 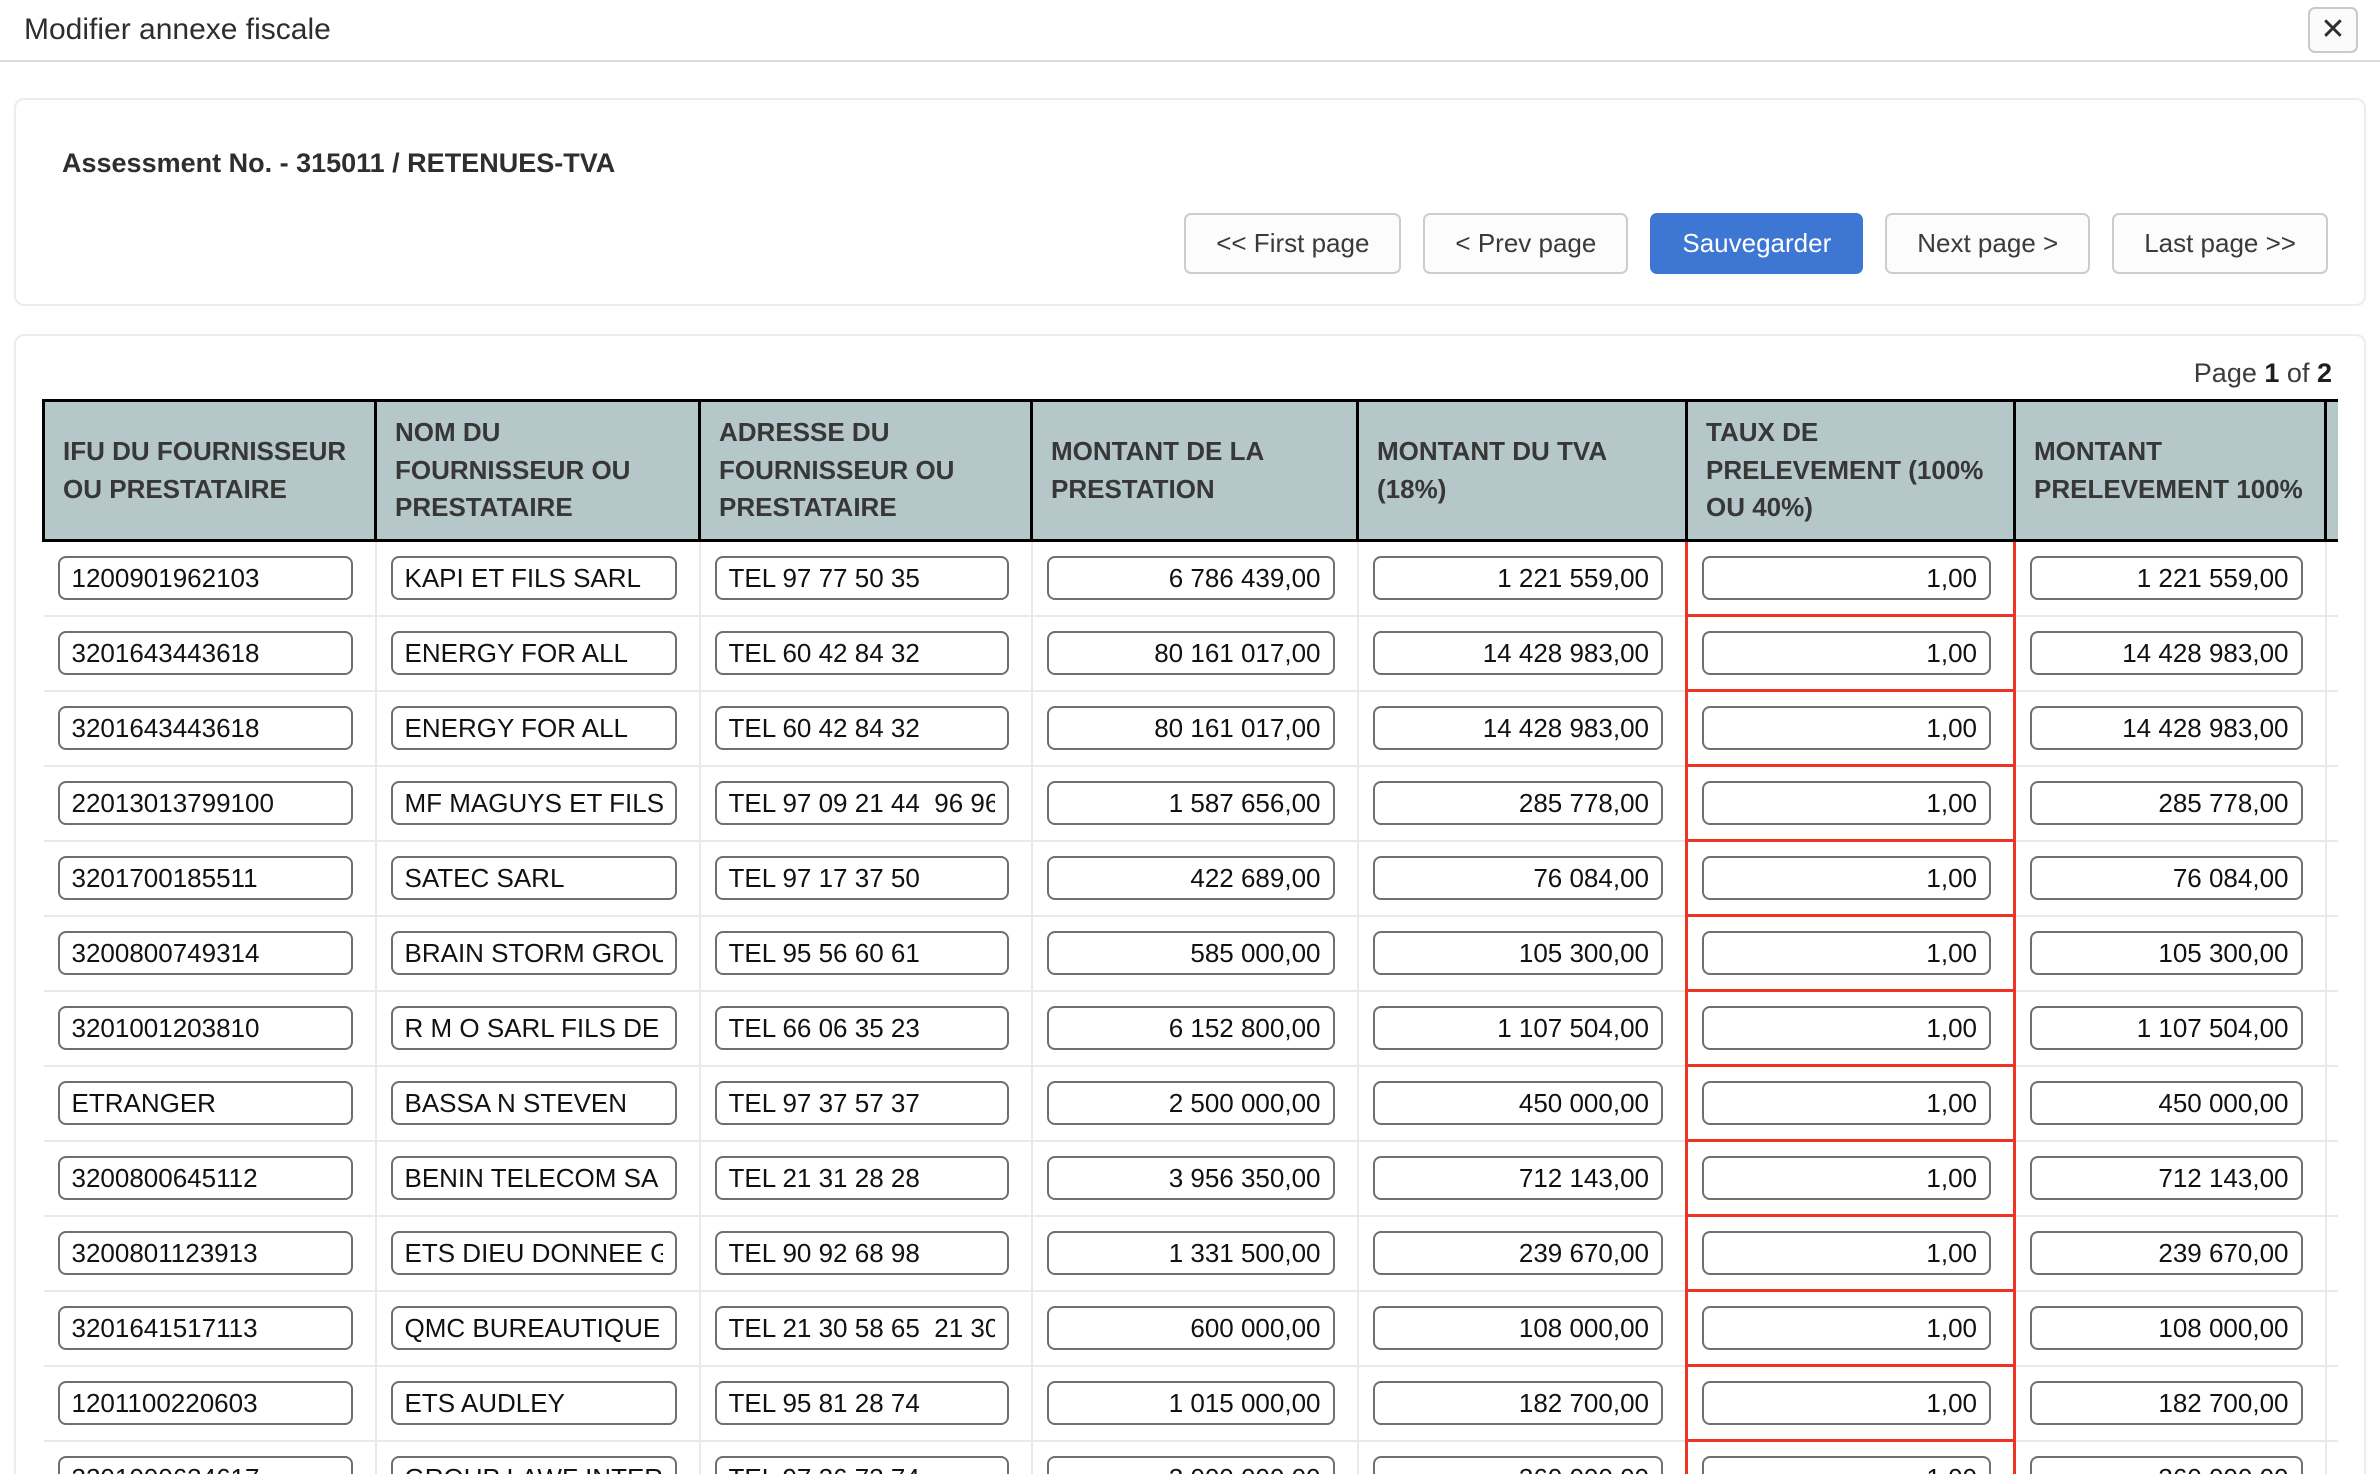 What do you see at coordinates (1988, 243) in the screenshot?
I see `next-page-button: Next page >` at bounding box center [1988, 243].